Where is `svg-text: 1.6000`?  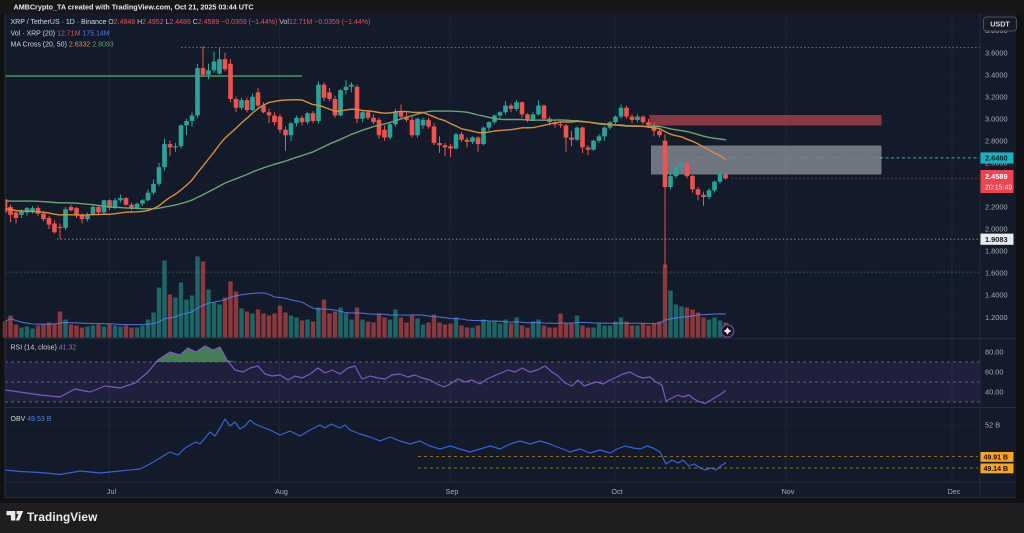
svg-text: 1.6000 is located at coordinates (996, 273).